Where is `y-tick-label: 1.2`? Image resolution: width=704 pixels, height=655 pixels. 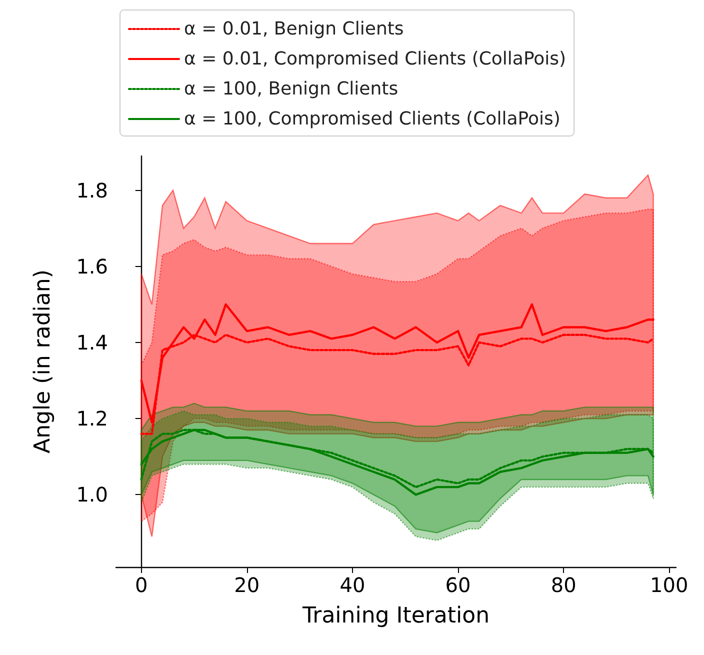 y-tick-label: 1.2 is located at coordinates (92, 418).